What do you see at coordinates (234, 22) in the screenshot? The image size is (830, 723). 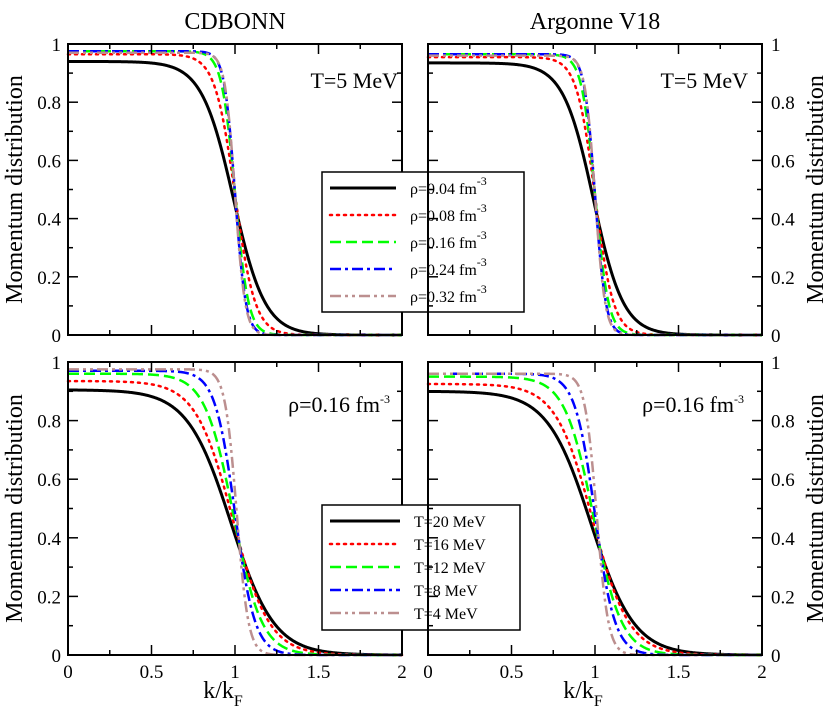 I see `column-title: CDBONN` at bounding box center [234, 22].